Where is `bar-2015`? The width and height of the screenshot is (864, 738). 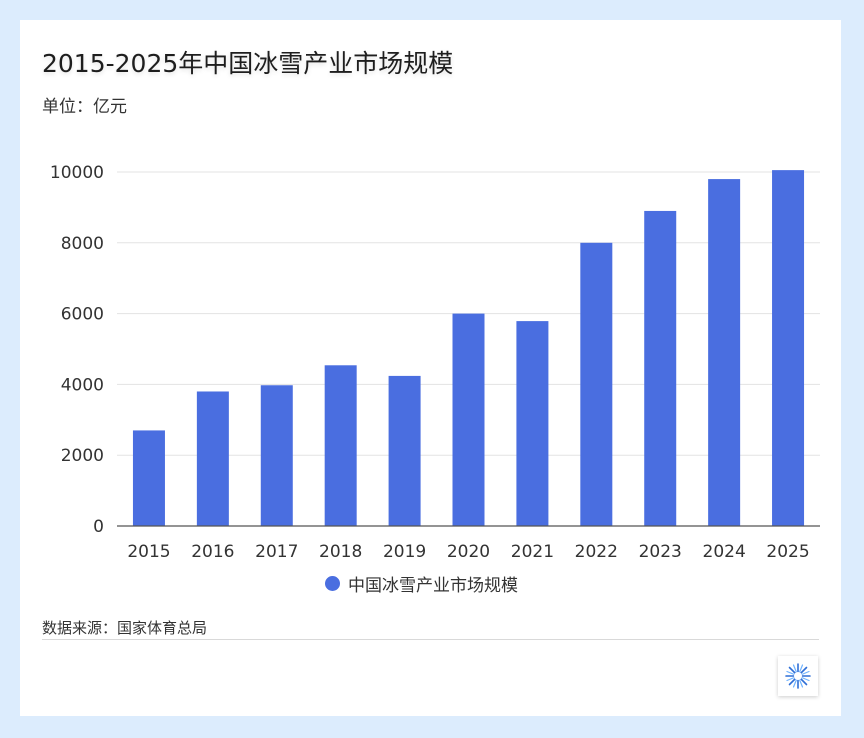 bar-2015 is located at coordinates (148, 478).